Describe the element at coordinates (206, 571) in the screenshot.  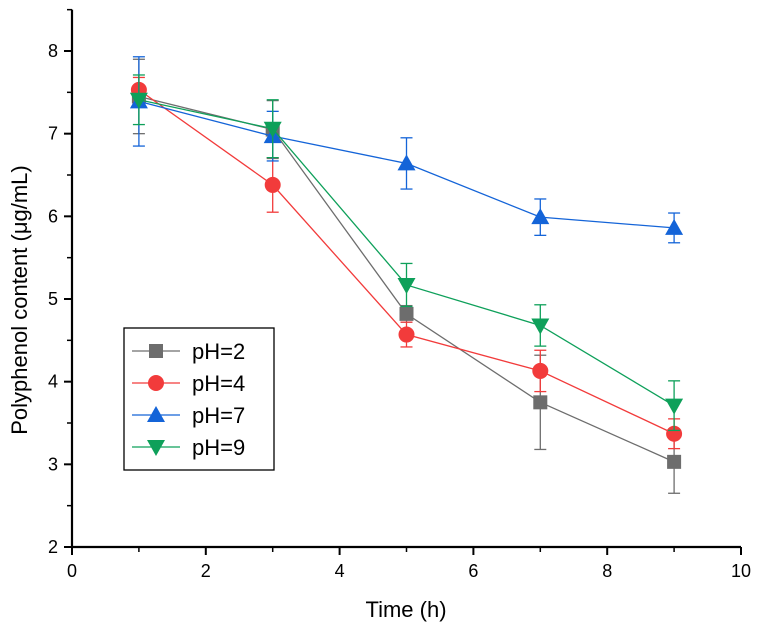
I see `x-tick-label: 2` at that location.